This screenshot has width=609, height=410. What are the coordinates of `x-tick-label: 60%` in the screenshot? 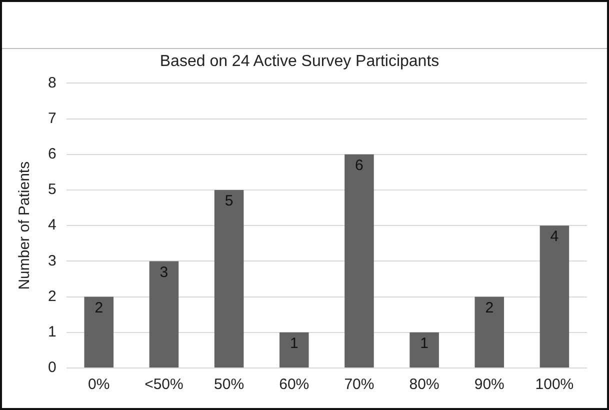 It's located at (294, 385).